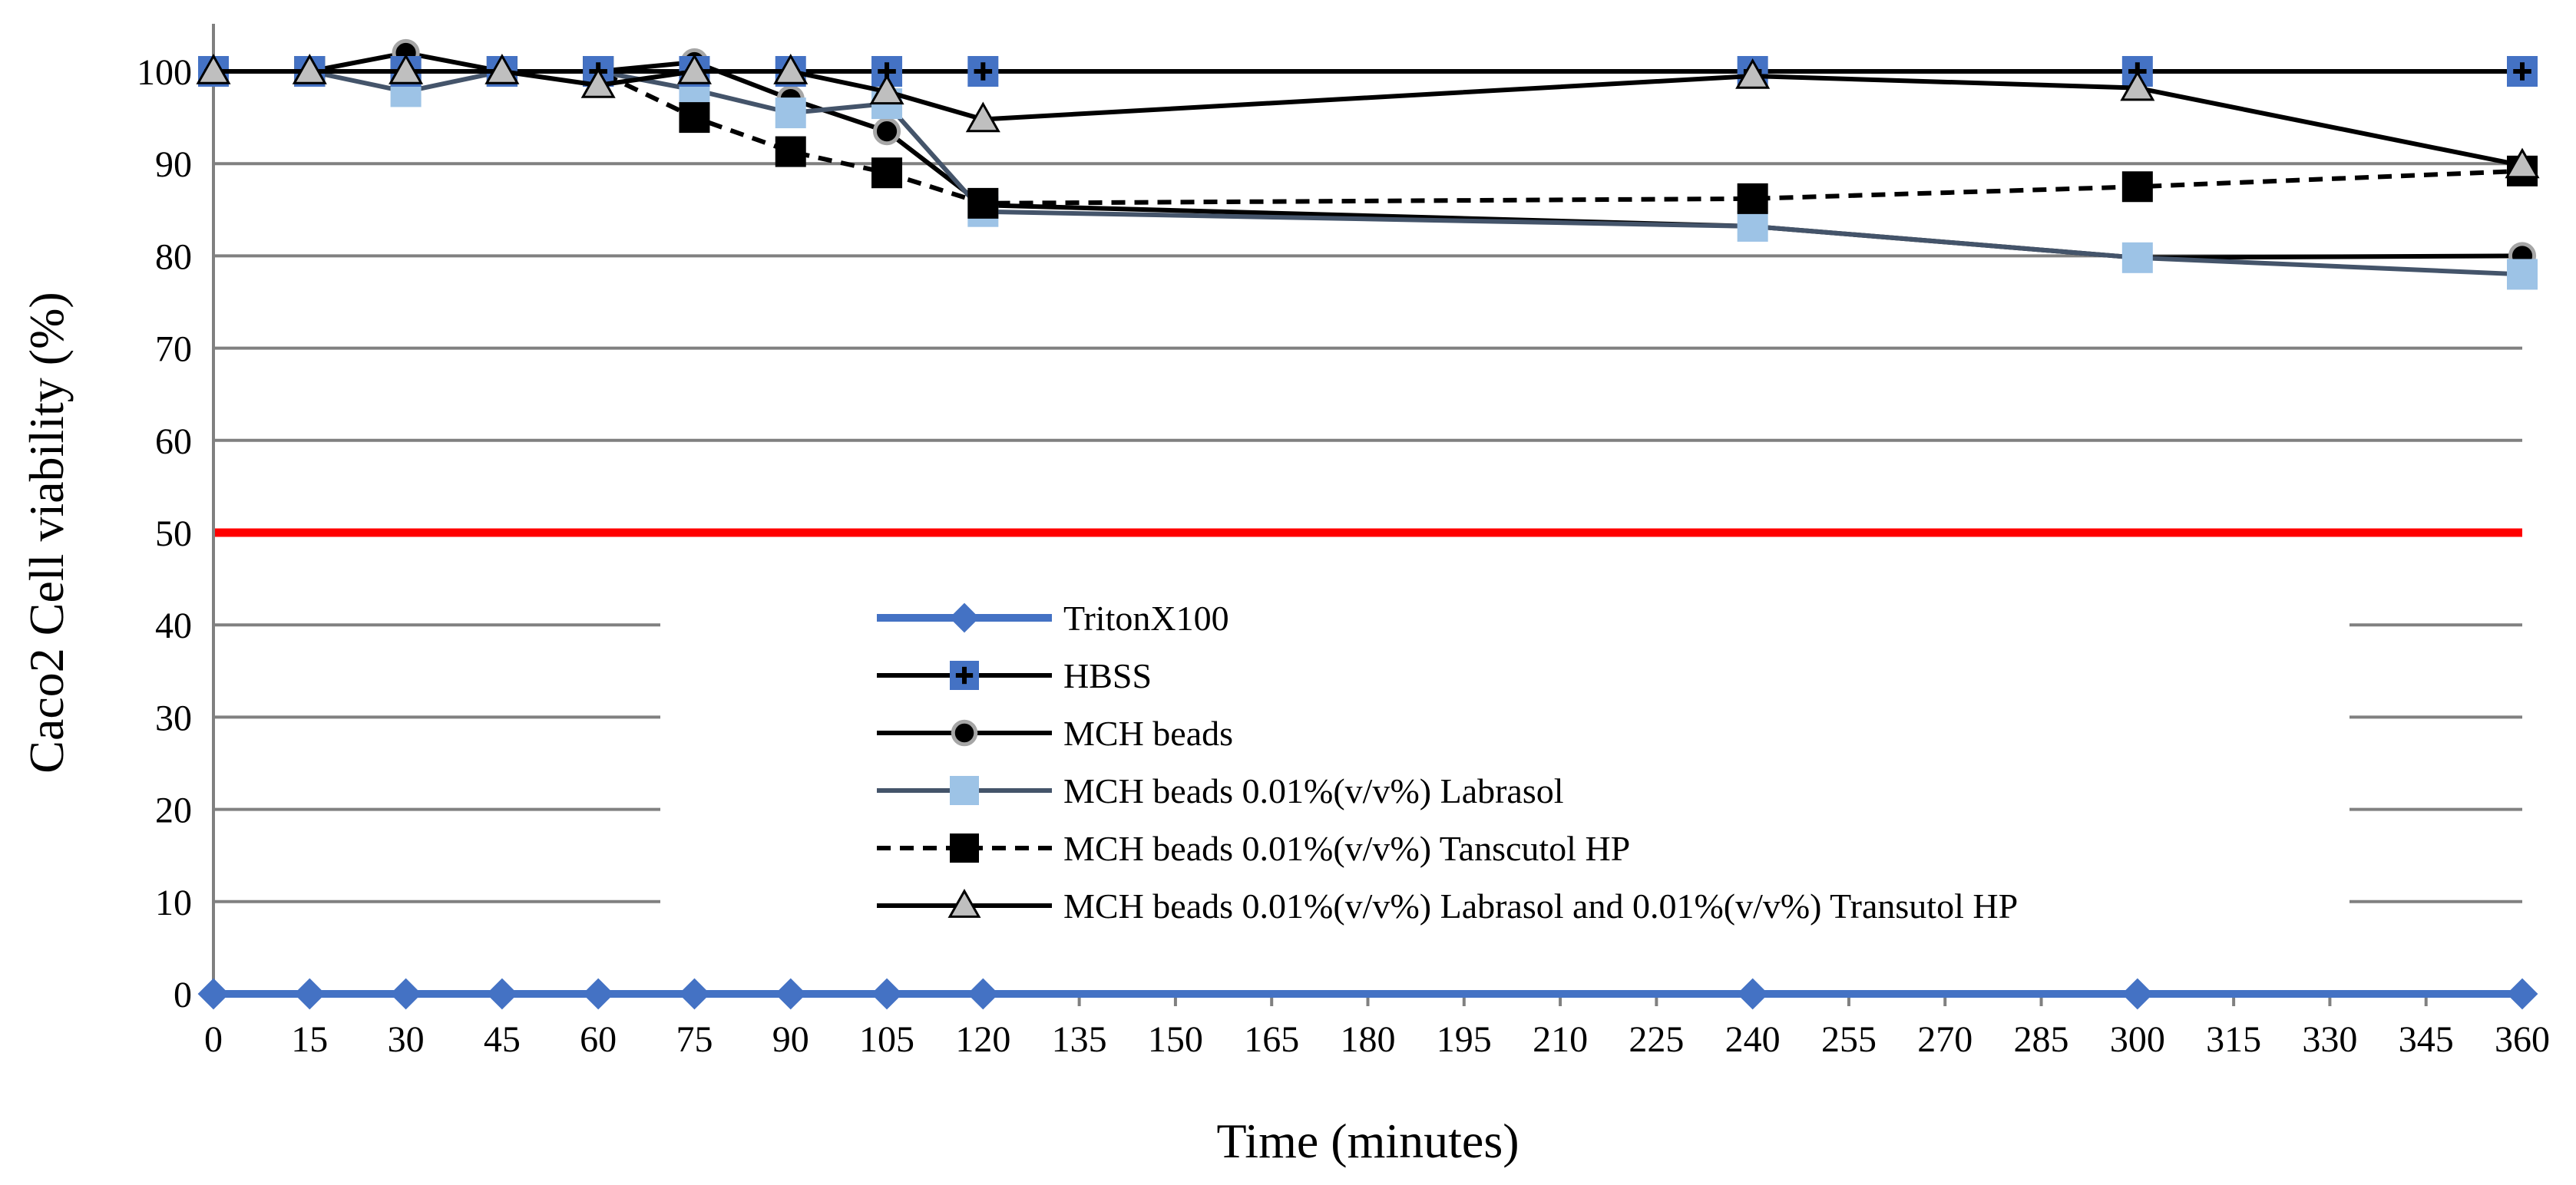 This screenshot has width=2576, height=1185. What do you see at coordinates (1079, 1039) in the screenshot?
I see `x-tick-label: 135` at bounding box center [1079, 1039].